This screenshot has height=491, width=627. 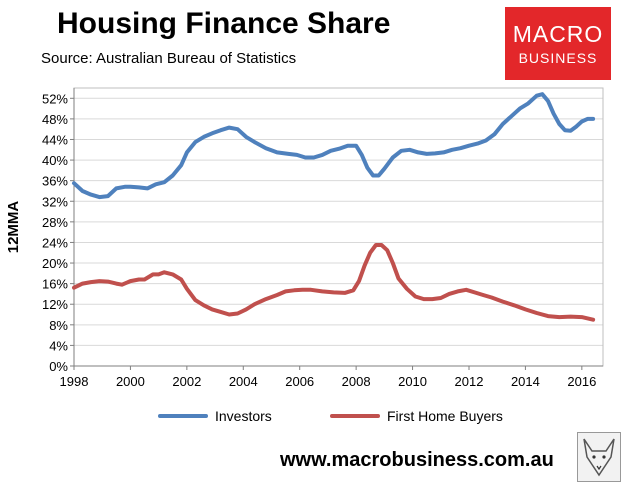 I want to click on x-tick-label: 2016, so click(x=581, y=381).